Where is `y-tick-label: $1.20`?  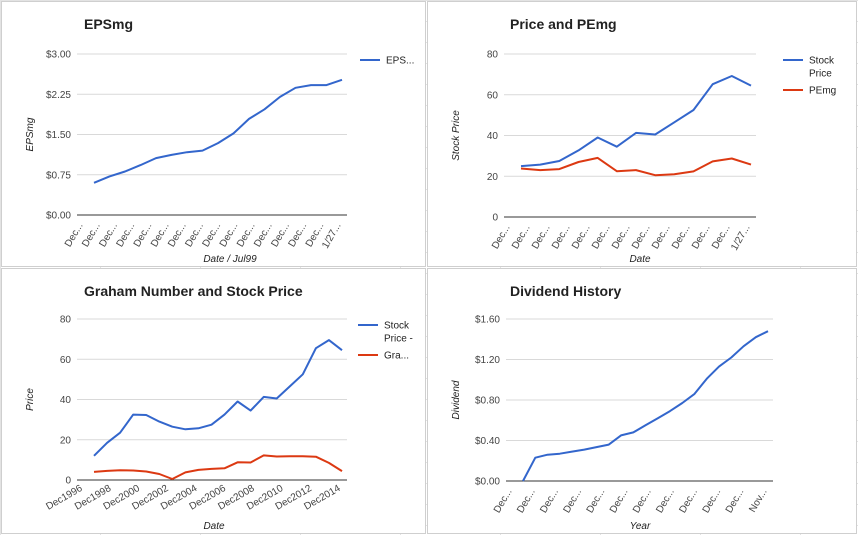
y-tick-label: $1.20 is located at coordinates (487, 360).